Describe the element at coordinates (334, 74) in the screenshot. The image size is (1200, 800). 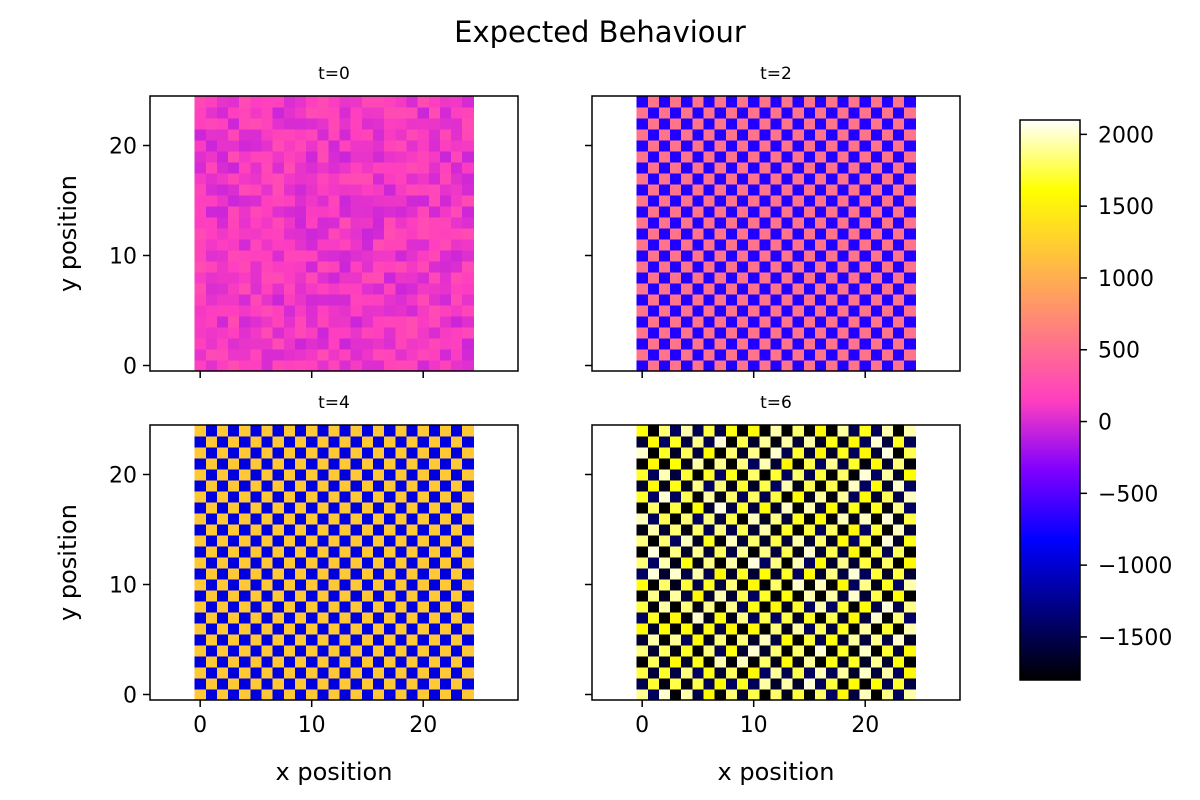
I see `panel-title: t=0` at that location.